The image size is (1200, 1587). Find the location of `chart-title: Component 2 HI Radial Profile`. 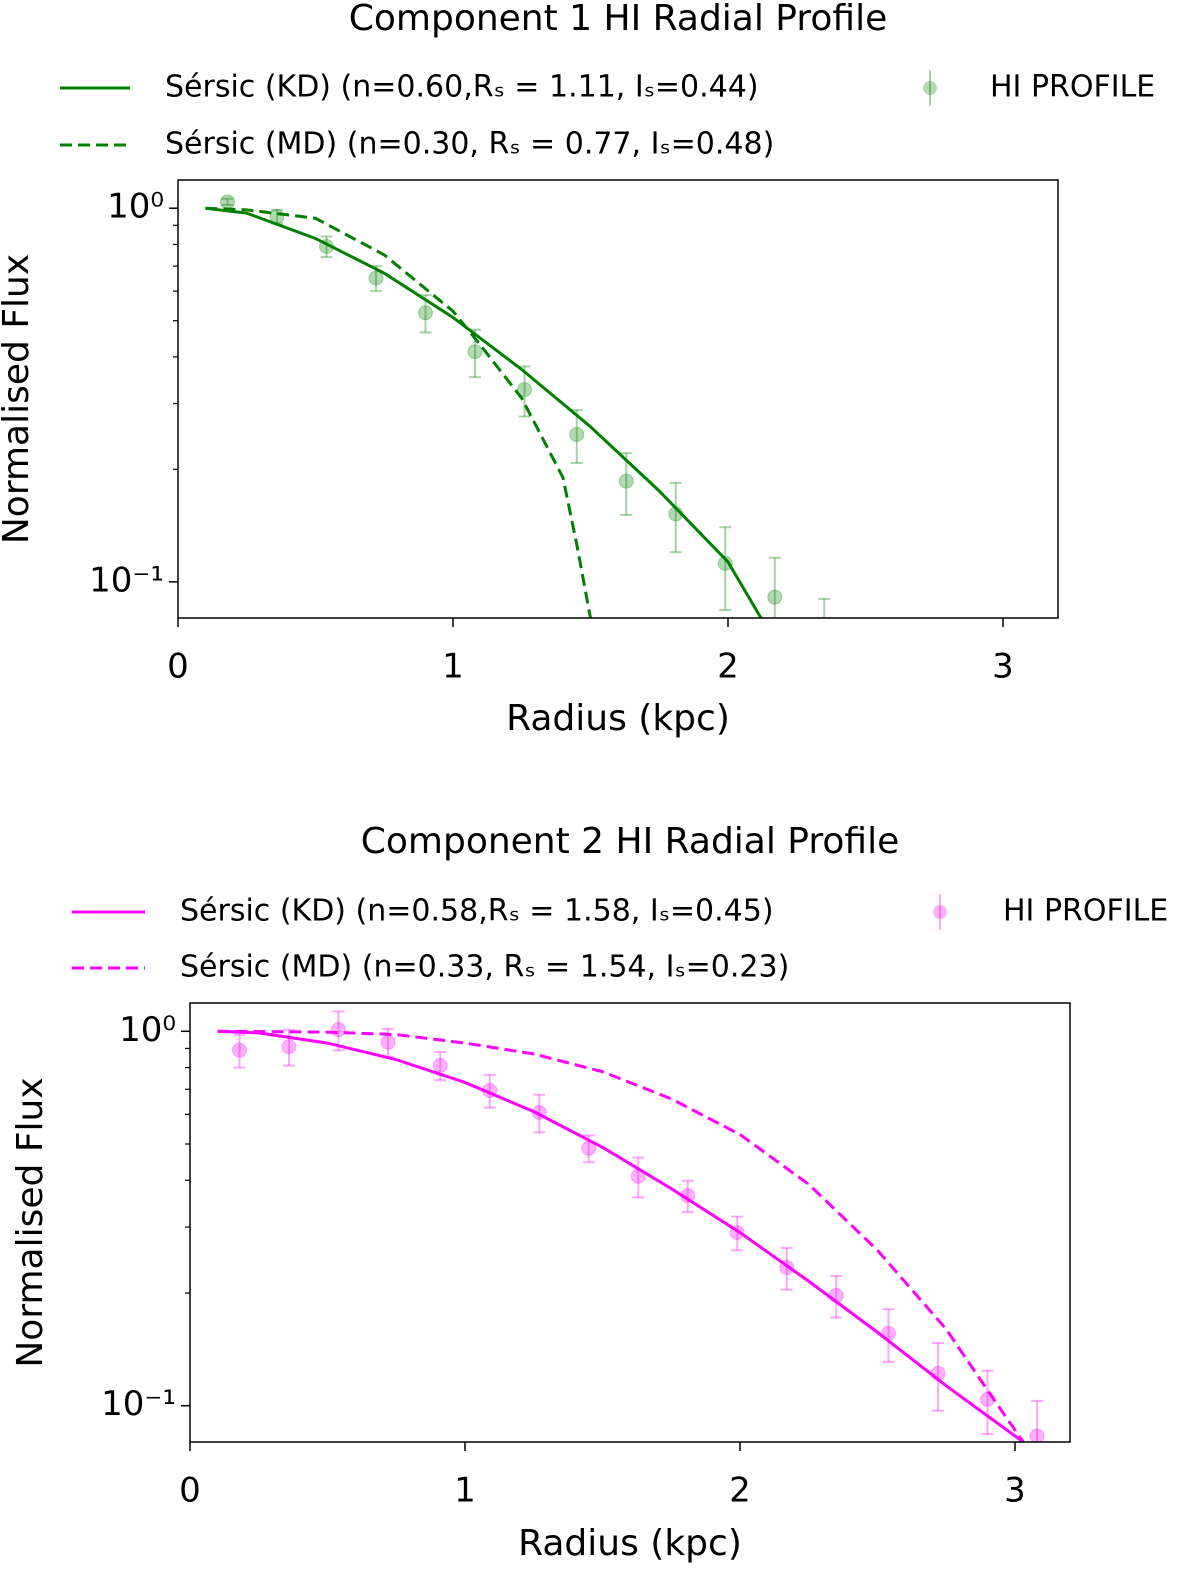

chart-title: Component 2 HI Radial Profile is located at coordinates (630, 841).